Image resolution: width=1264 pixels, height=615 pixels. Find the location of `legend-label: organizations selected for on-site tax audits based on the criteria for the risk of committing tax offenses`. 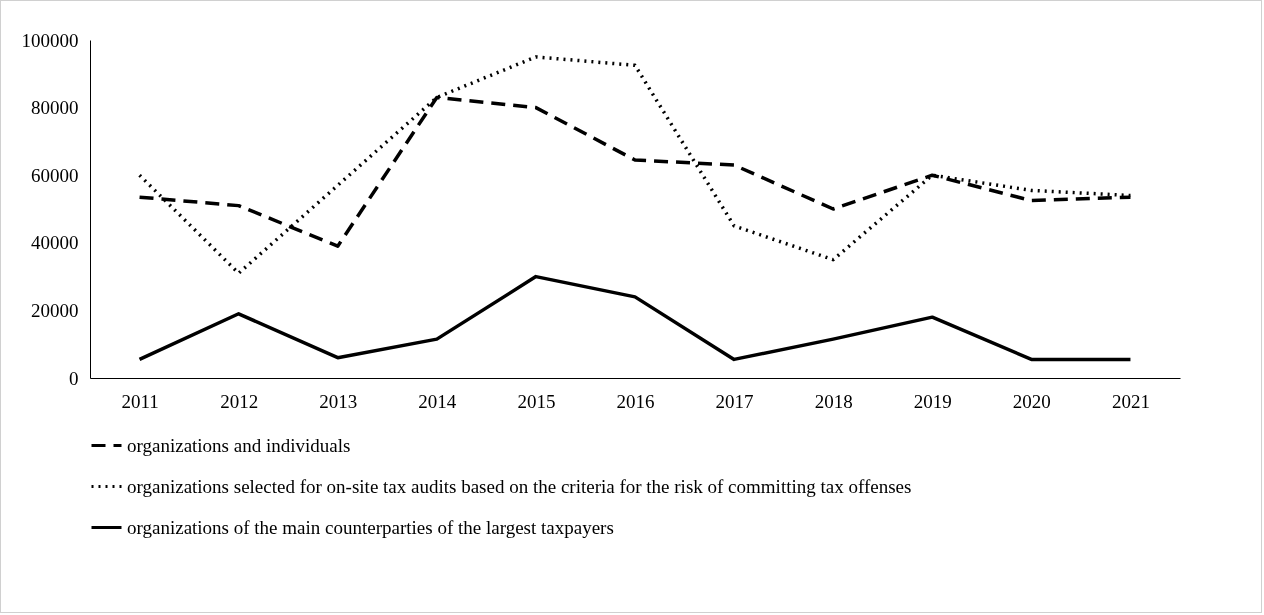

legend-label: organizations selected for on-site tax audits based on the criteria for the risk of committing tax offenses is located at coordinates (519, 486).